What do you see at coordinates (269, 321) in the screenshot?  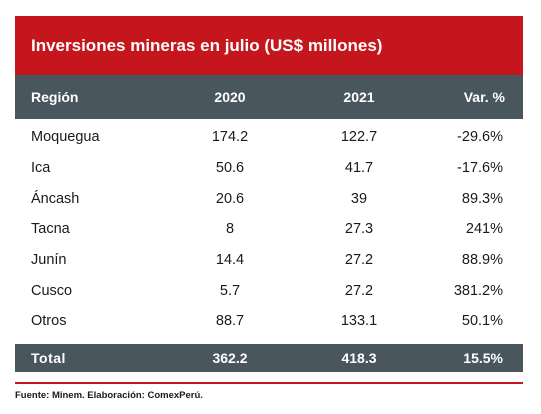 I see `table-row: Otros 88.7 133.1 50.1%` at bounding box center [269, 321].